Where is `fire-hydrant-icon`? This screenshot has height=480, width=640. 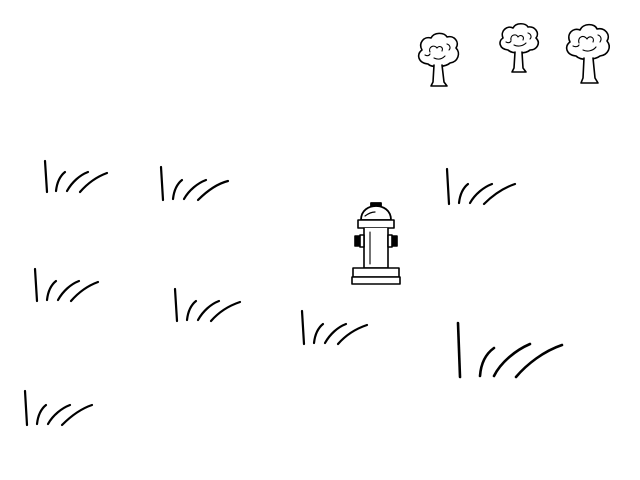
fire-hydrant-icon is located at coordinates (376, 244).